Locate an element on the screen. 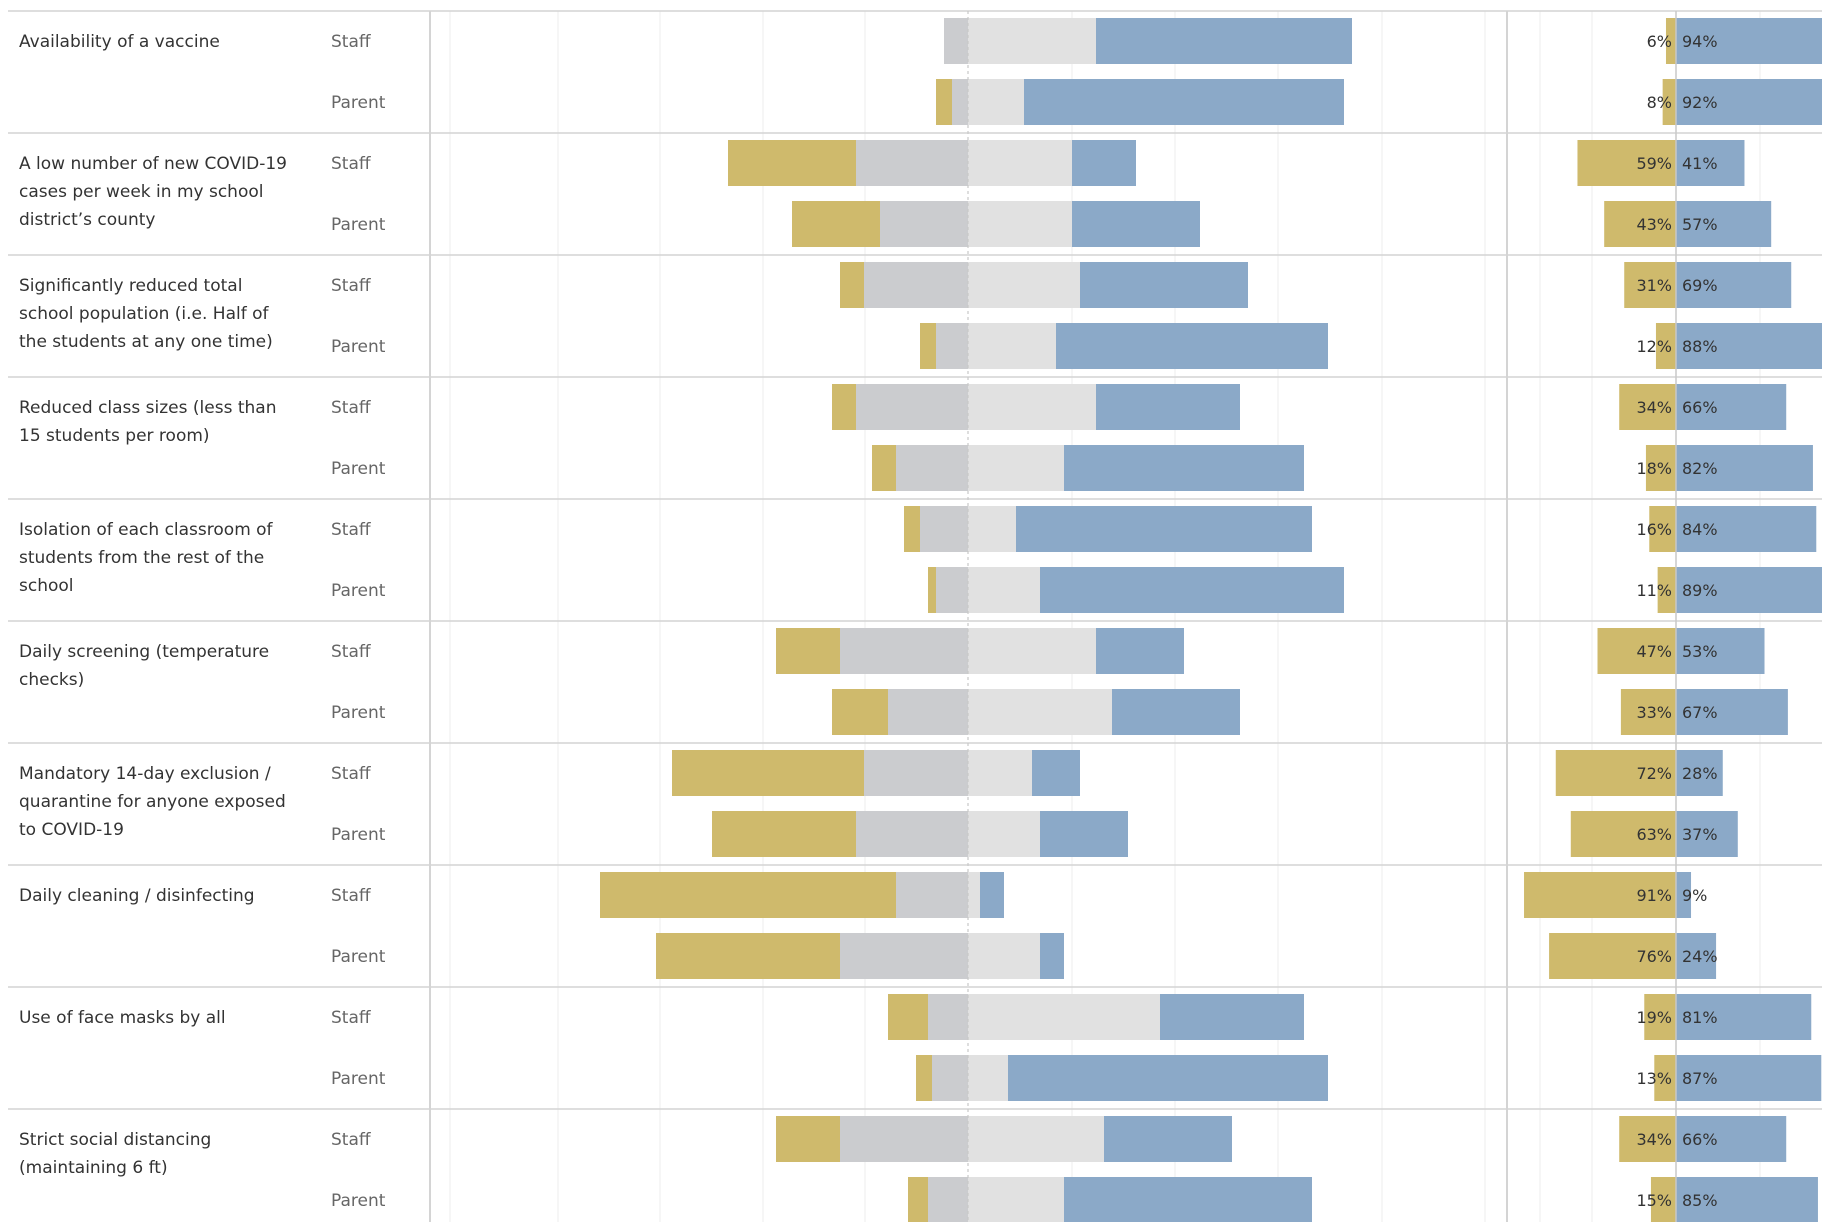  percent-label-negative: 19% is located at coordinates (1654, 1017).